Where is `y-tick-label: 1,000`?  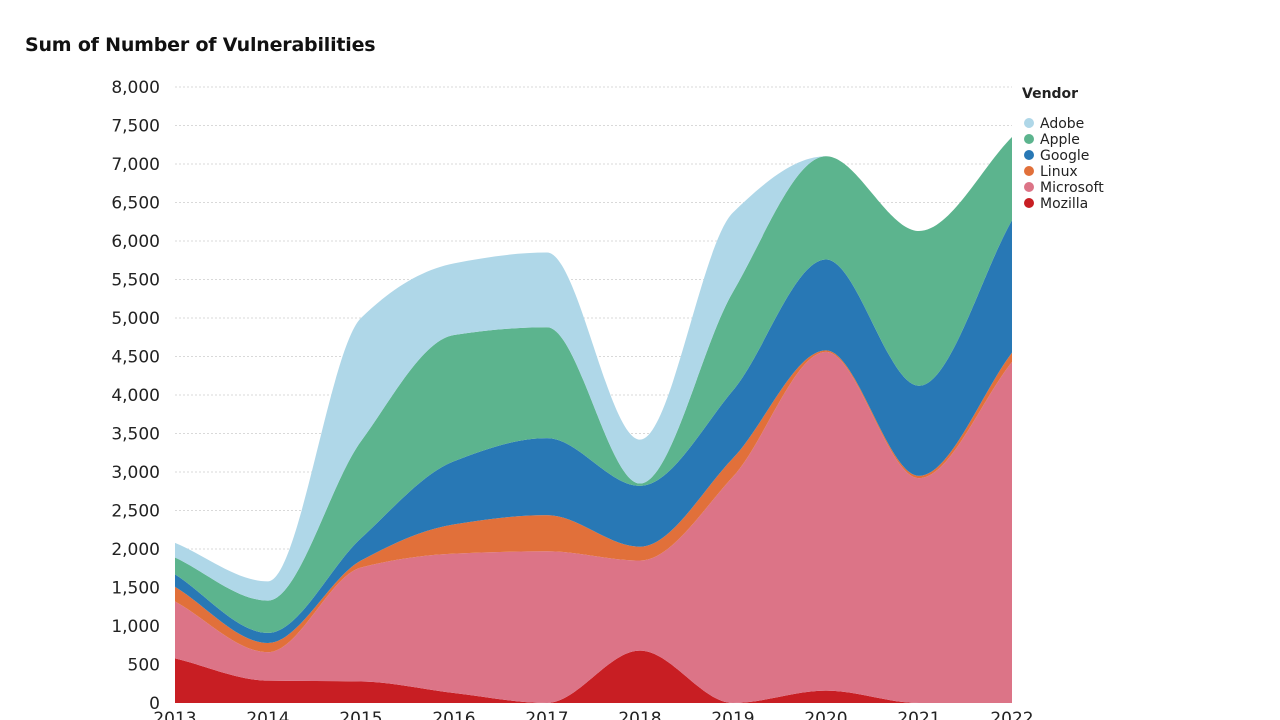 y-tick-label: 1,000 is located at coordinates (135, 627).